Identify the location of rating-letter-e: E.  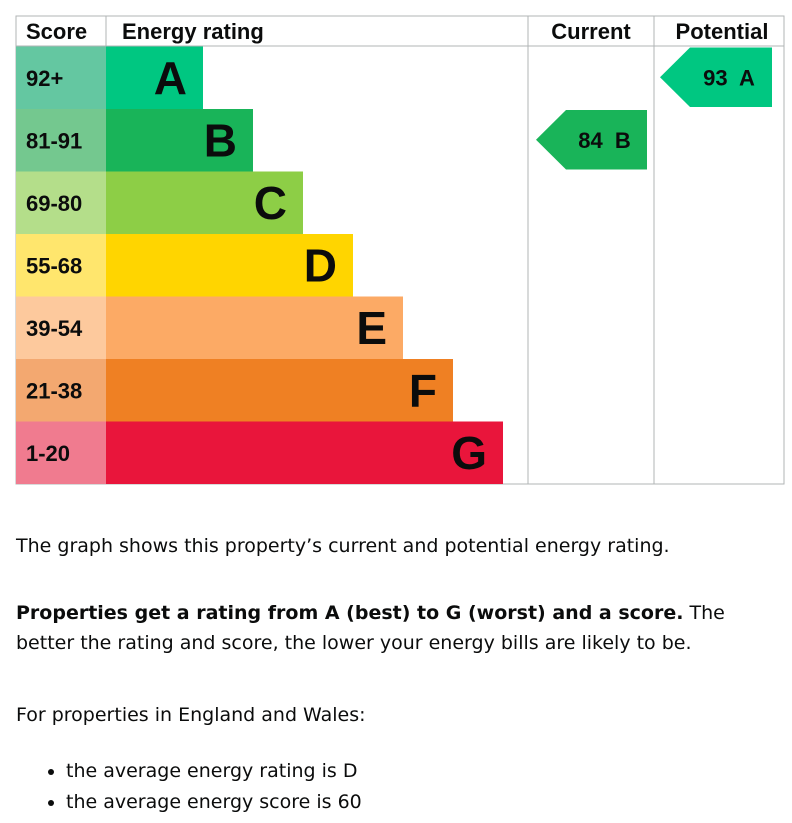
(371, 328).